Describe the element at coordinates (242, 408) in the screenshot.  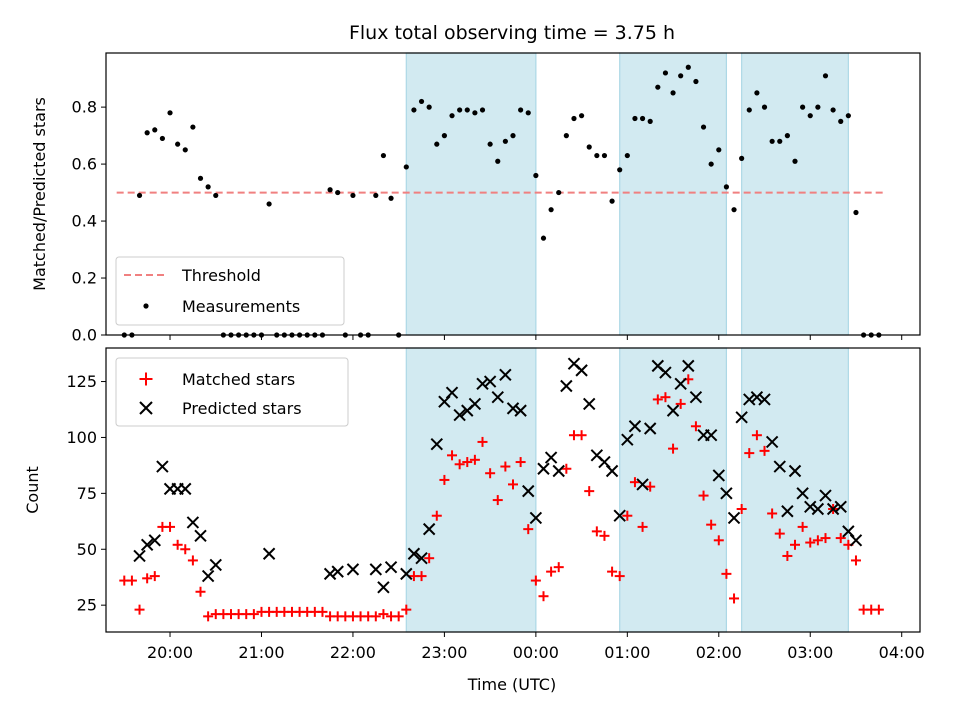
I see `legend-predicted-label: Predicted stars` at that location.